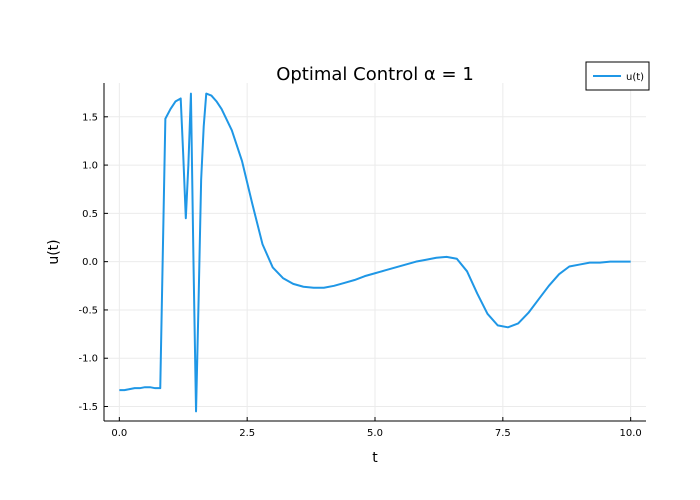 This screenshot has width=700, height=500. What do you see at coordinates (90, 117) in the screenshot?
I see `y-tick-label: 1.5` at bounding box center [90, 117].